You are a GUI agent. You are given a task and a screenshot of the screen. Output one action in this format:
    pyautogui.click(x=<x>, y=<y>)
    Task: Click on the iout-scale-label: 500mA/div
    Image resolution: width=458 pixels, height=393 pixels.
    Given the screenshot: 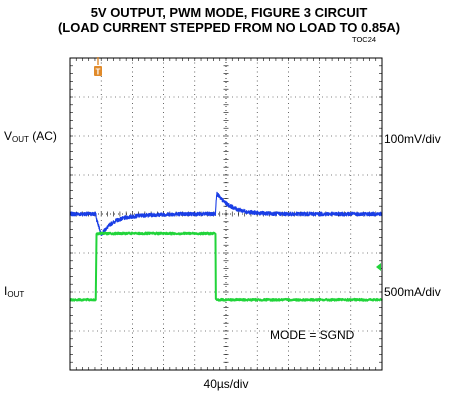 What is the action you would take?
    pyautogui.click(x=412, y=292)
    